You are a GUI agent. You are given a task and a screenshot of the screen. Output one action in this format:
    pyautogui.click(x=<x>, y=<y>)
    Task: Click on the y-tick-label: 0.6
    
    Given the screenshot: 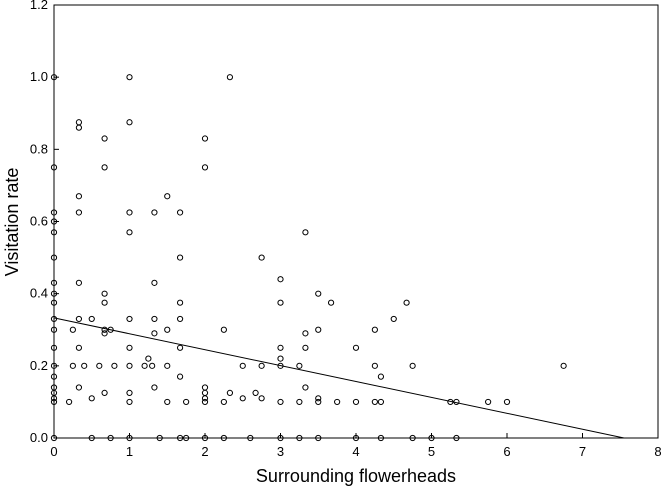 What is the action you would take?
    pyautogui.click(x=39, y=221)
    